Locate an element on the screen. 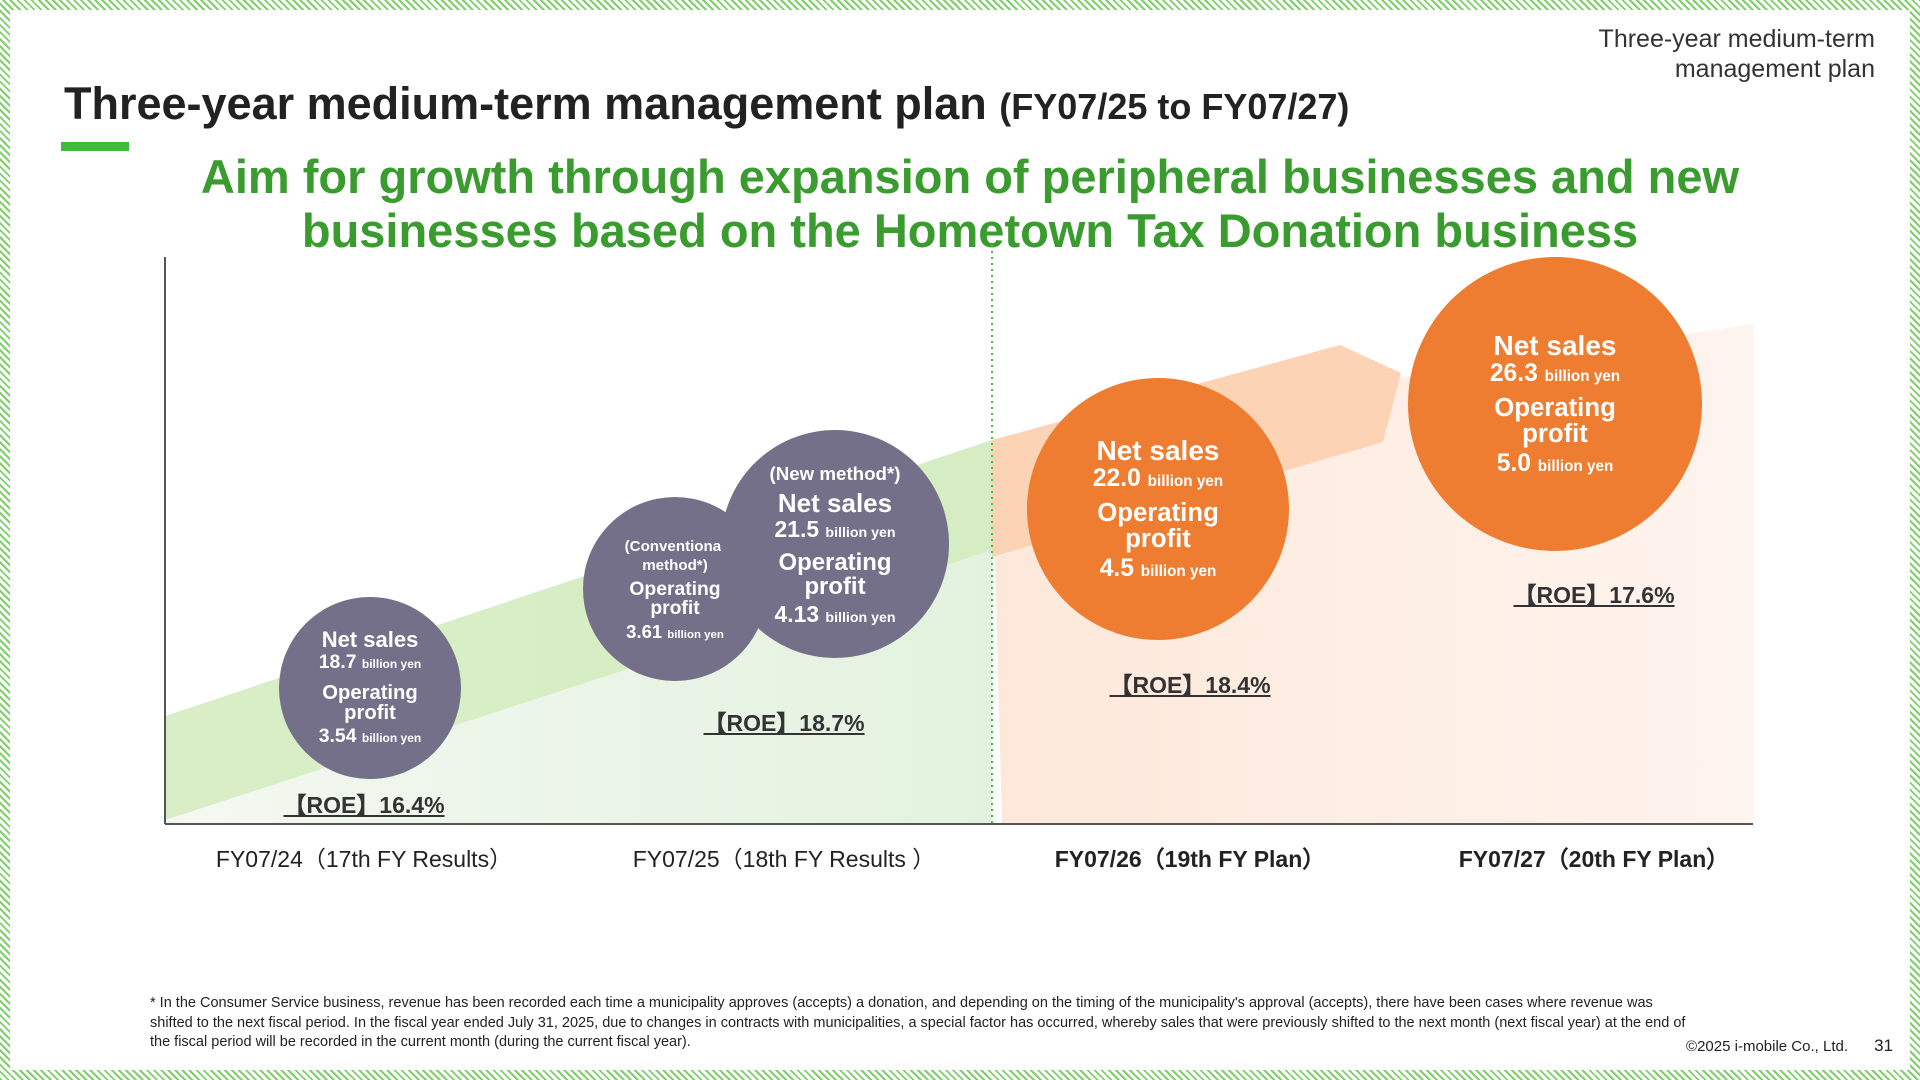 This screenshot has height=1080, width=1920. corner-label: Three-year medium-term management plan is located at coordinates (1736, 54).